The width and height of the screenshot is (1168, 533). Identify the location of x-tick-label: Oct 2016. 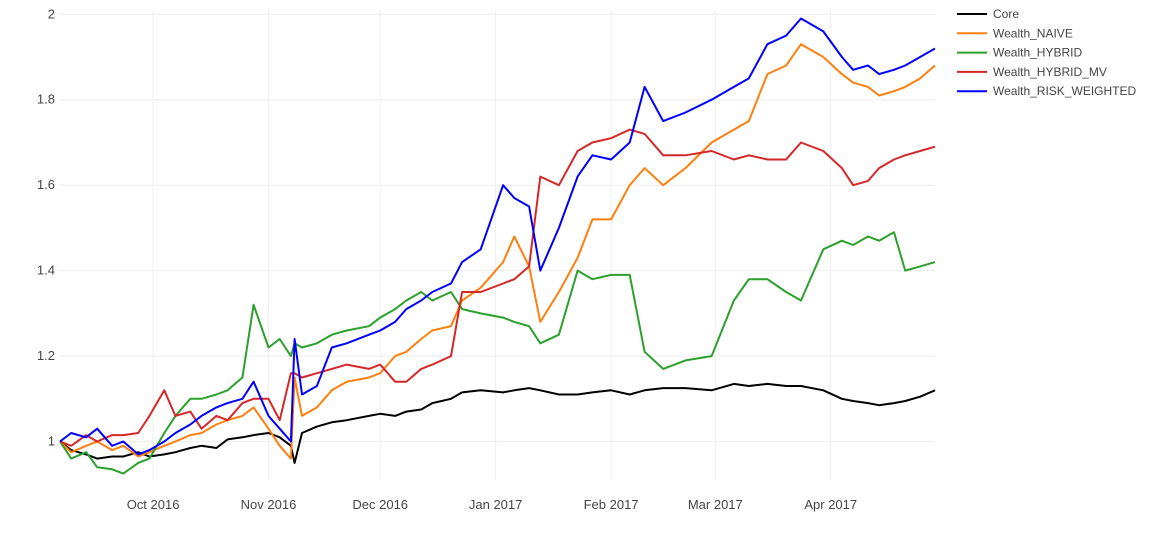
(153, 504).